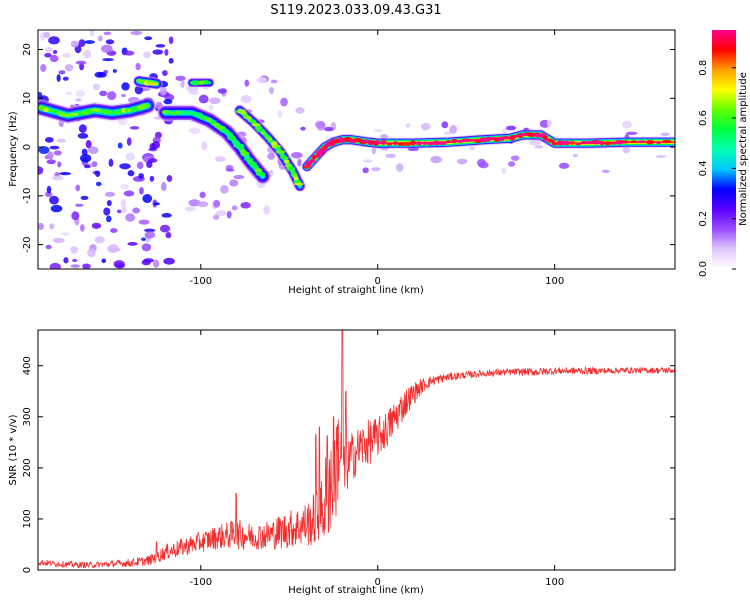 The height and width of the screenshot is (600, 750). I want to click on figure-title: S119.2023.033.09.43.G31, so click(355, 10).